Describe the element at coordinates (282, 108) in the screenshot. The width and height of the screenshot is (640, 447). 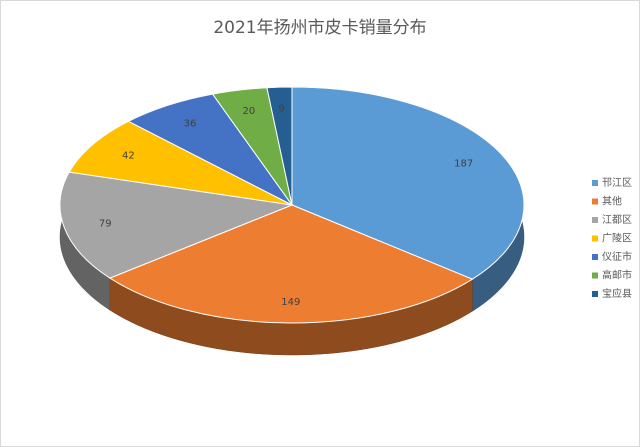
I see `data-label: 9` at that location.